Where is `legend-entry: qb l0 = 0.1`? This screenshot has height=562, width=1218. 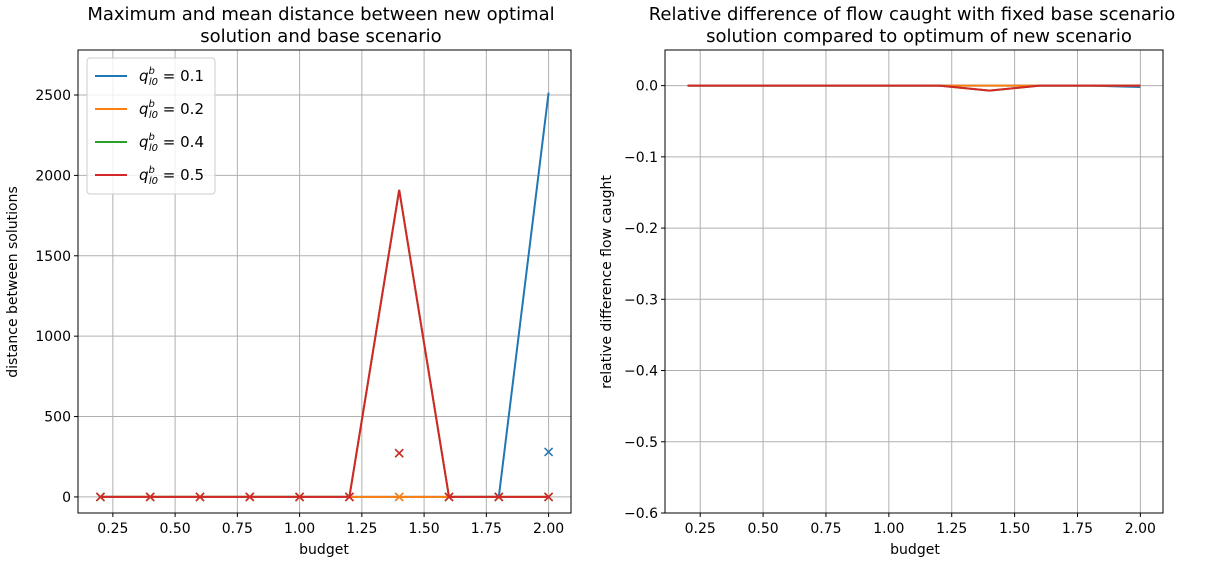 legend-entry: qb l0 = 0.1 is located at coordinates (171, 77).